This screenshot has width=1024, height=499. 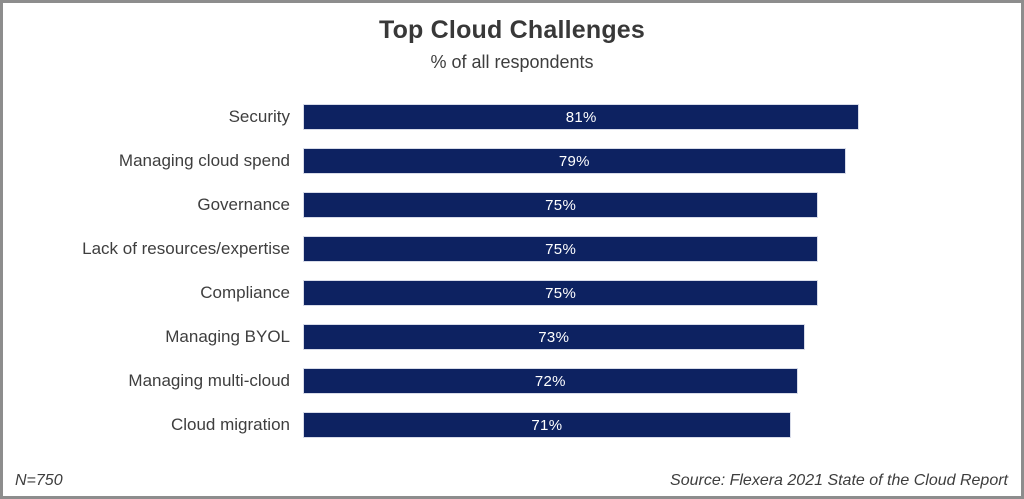 I want to click on bar: 79%, so click(x=574, y=161).